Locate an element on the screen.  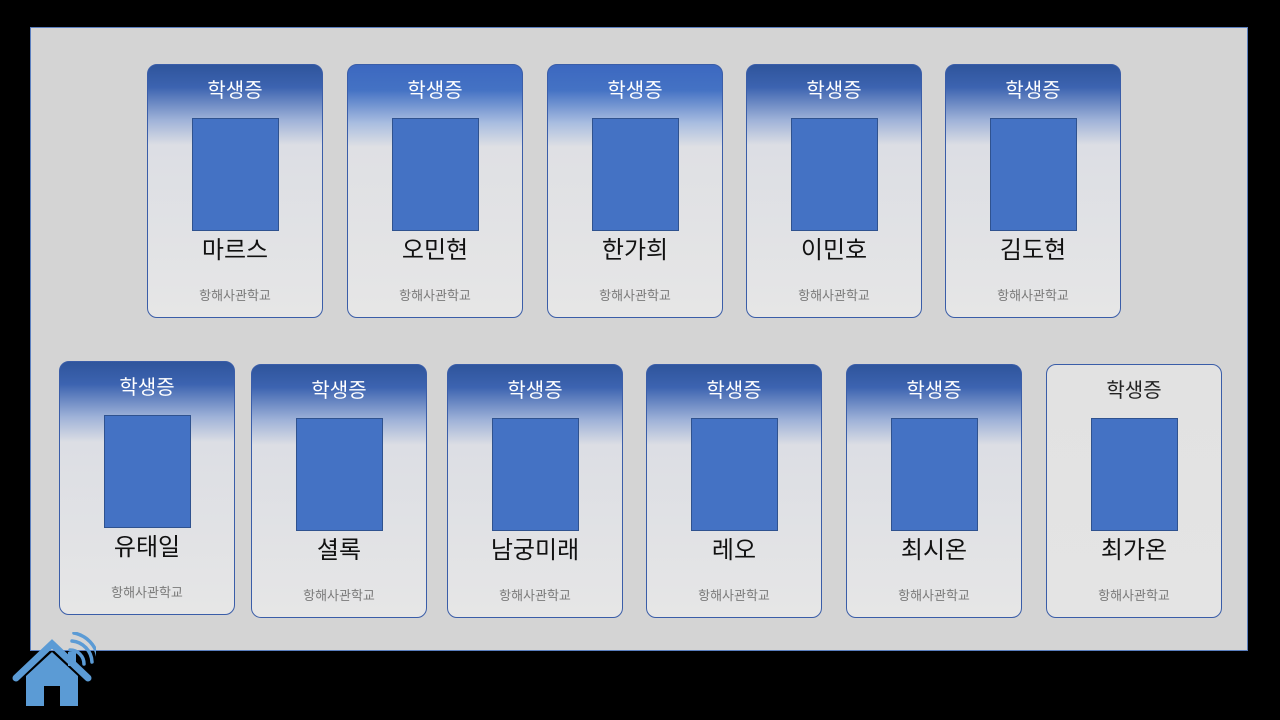
student-name: 이민호 is located at coordinates (834, 250).